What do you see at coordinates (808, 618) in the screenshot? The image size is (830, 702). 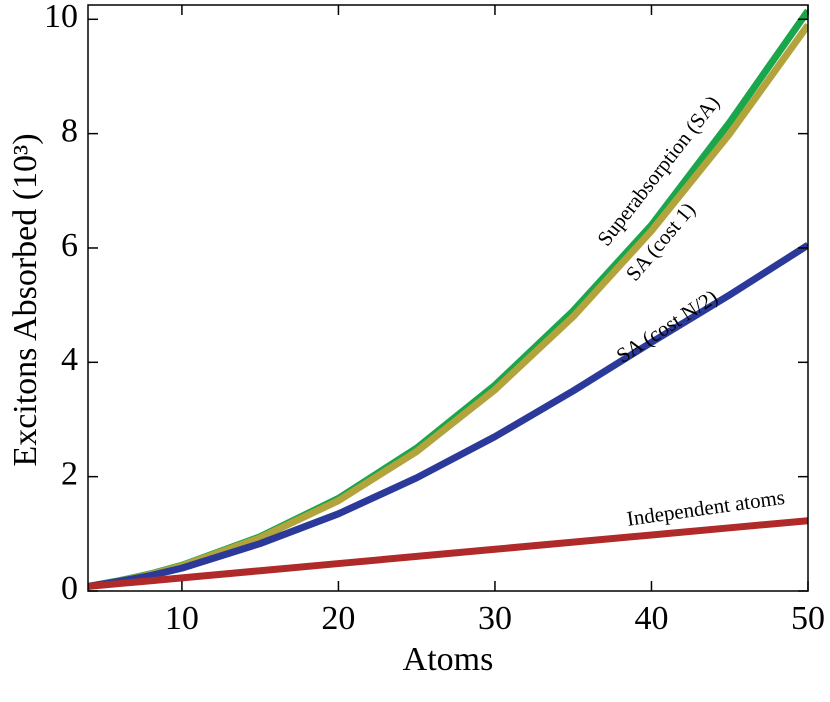 I see `x-tick-label: 50` at bounding box center [808, 618].